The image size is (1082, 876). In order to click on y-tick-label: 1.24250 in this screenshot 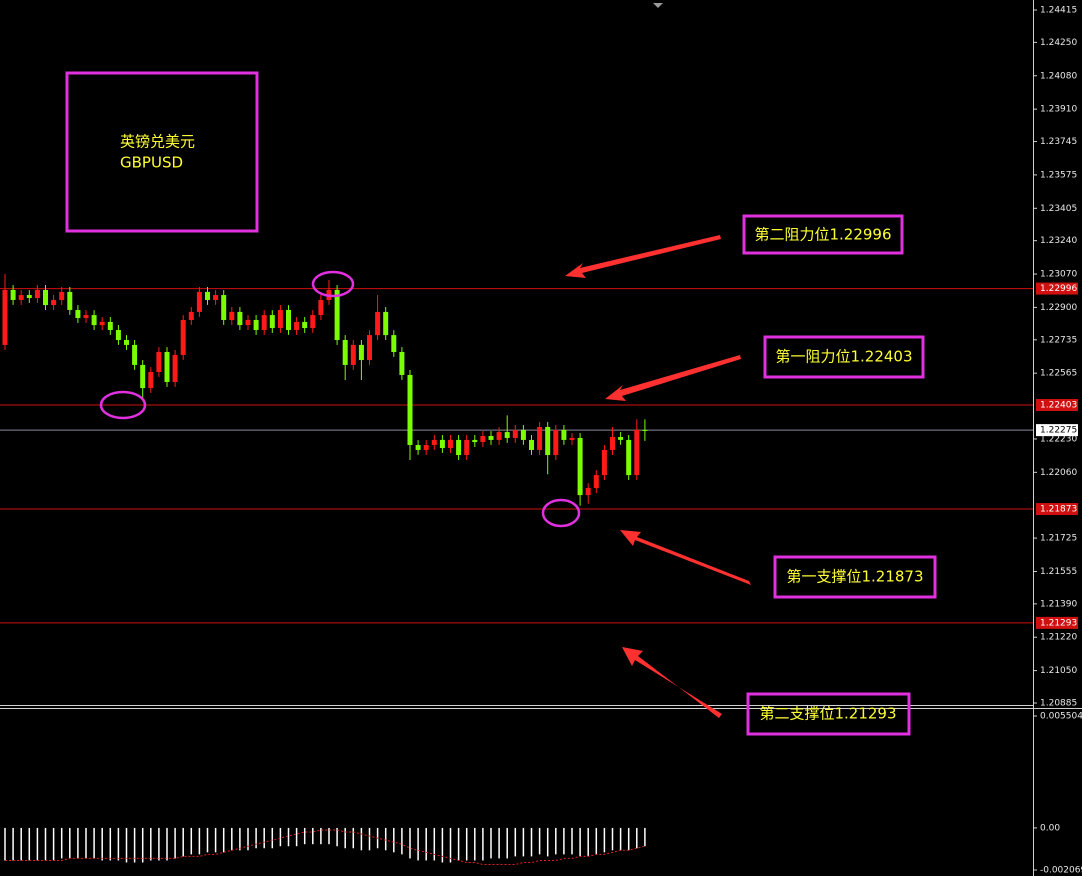, I will do `click(1058, 43)`.